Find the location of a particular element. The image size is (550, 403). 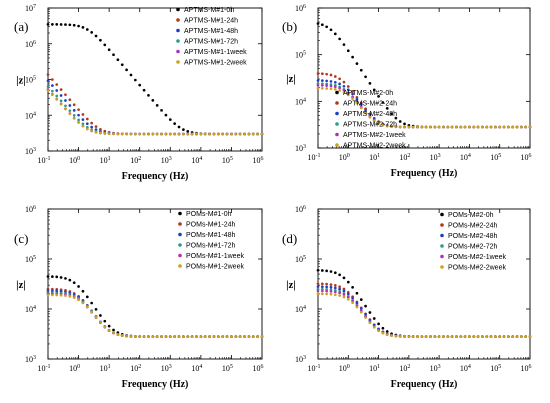

legend-entry: APTMS-M#1-2week is located at coordinates (215, 63).